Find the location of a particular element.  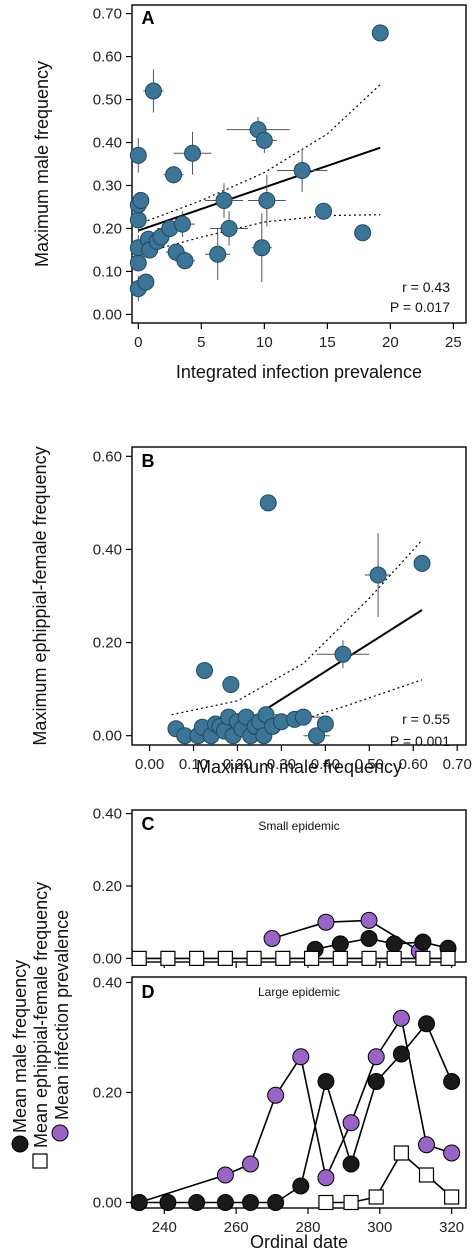

x-tick-label: 320 is located at coordinates (451, 1227).